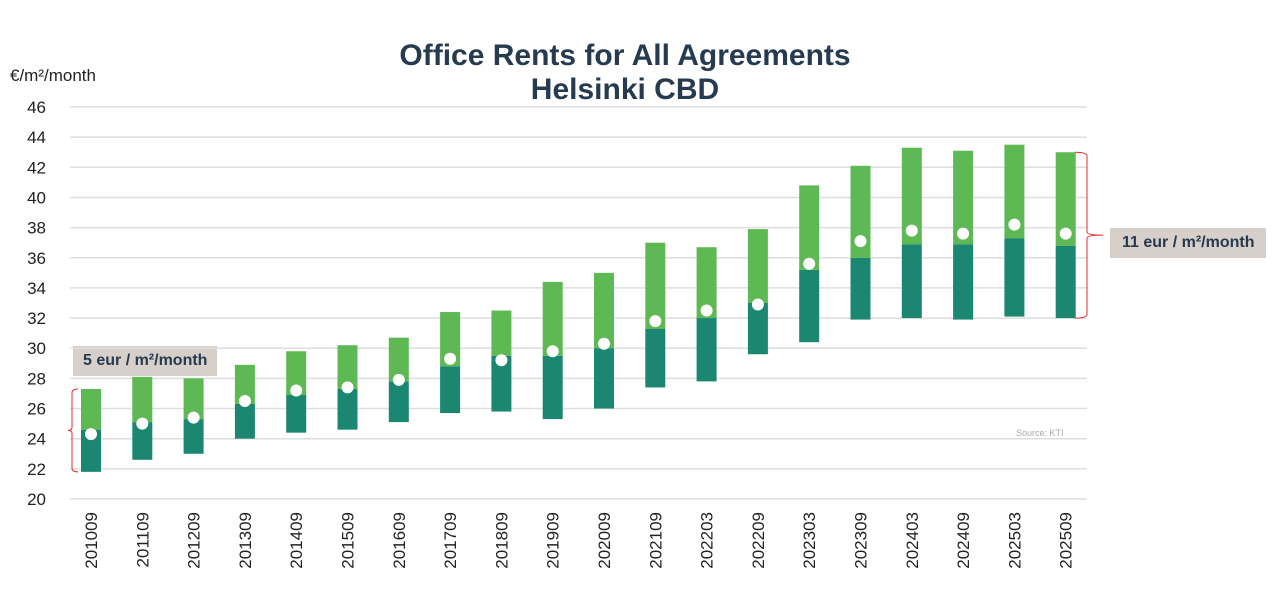 The image size is (1280, 592). I want to click on x-tick-label: 202109, so click(655, 540).